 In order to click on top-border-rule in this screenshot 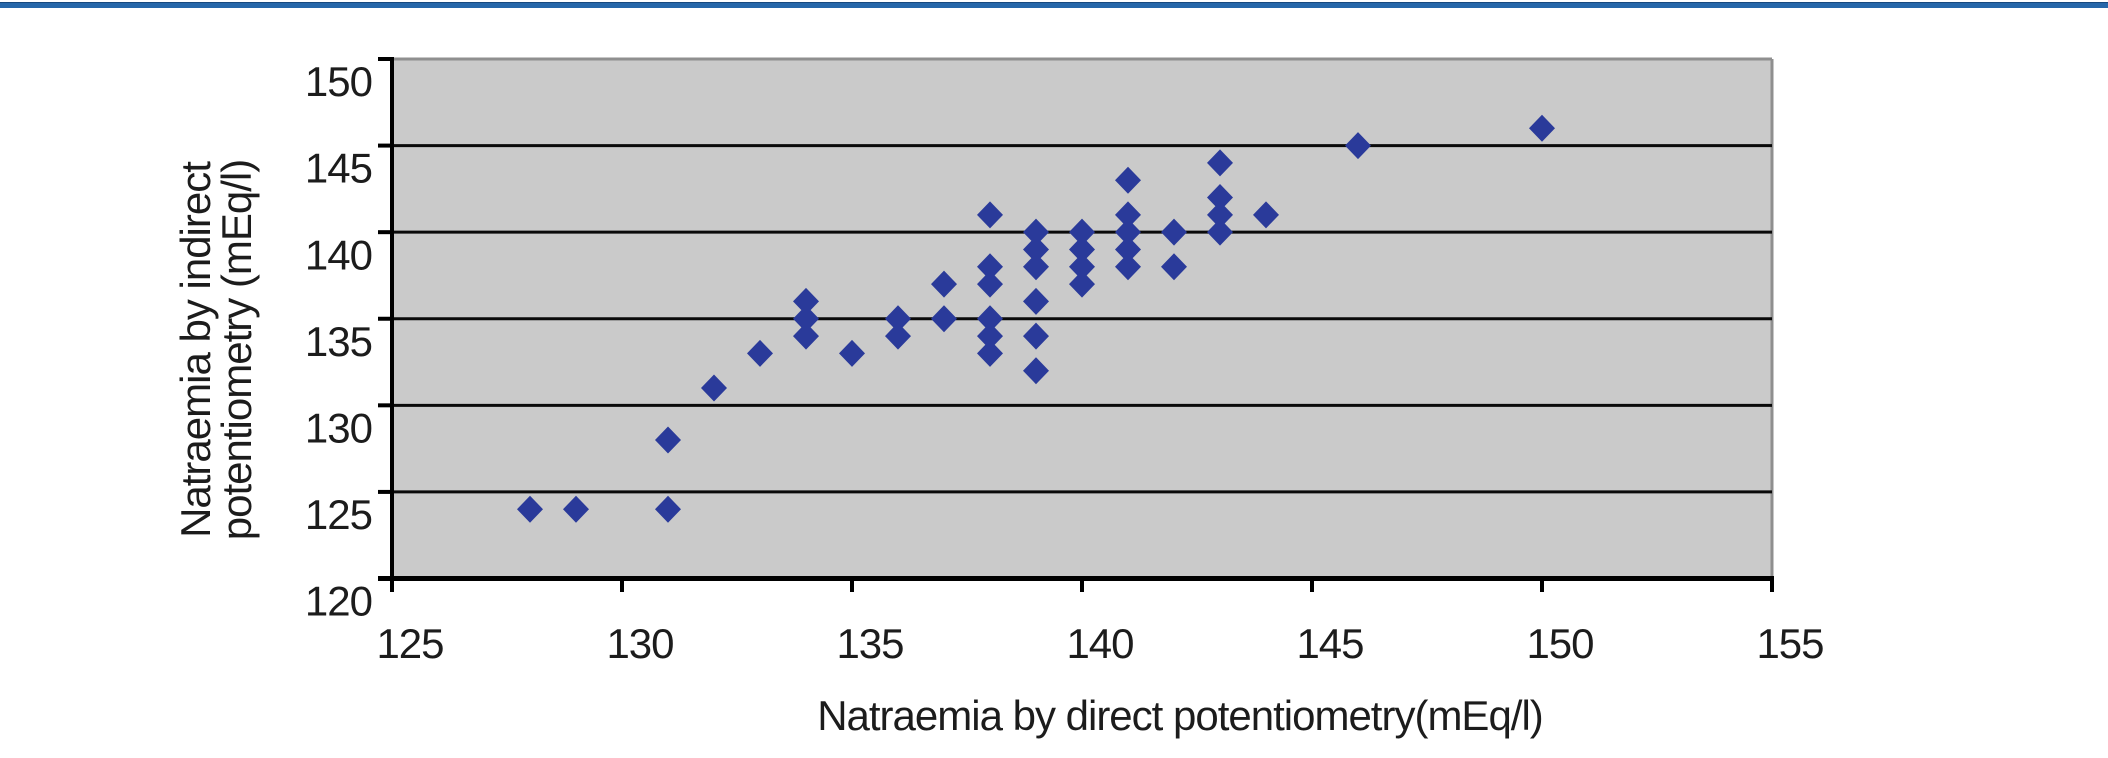, I will do `click(1054, 5)`.